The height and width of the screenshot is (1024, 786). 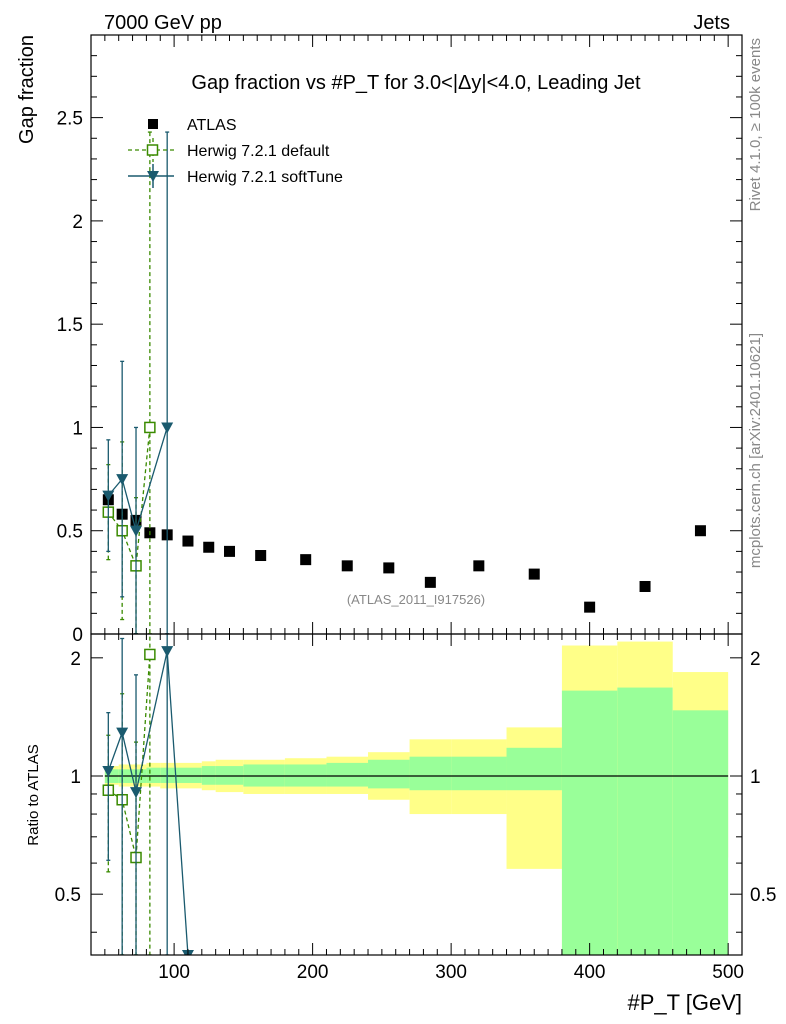 I want to click on bot-herwig-7-2-1-default-group, so click(x=129, y=794).